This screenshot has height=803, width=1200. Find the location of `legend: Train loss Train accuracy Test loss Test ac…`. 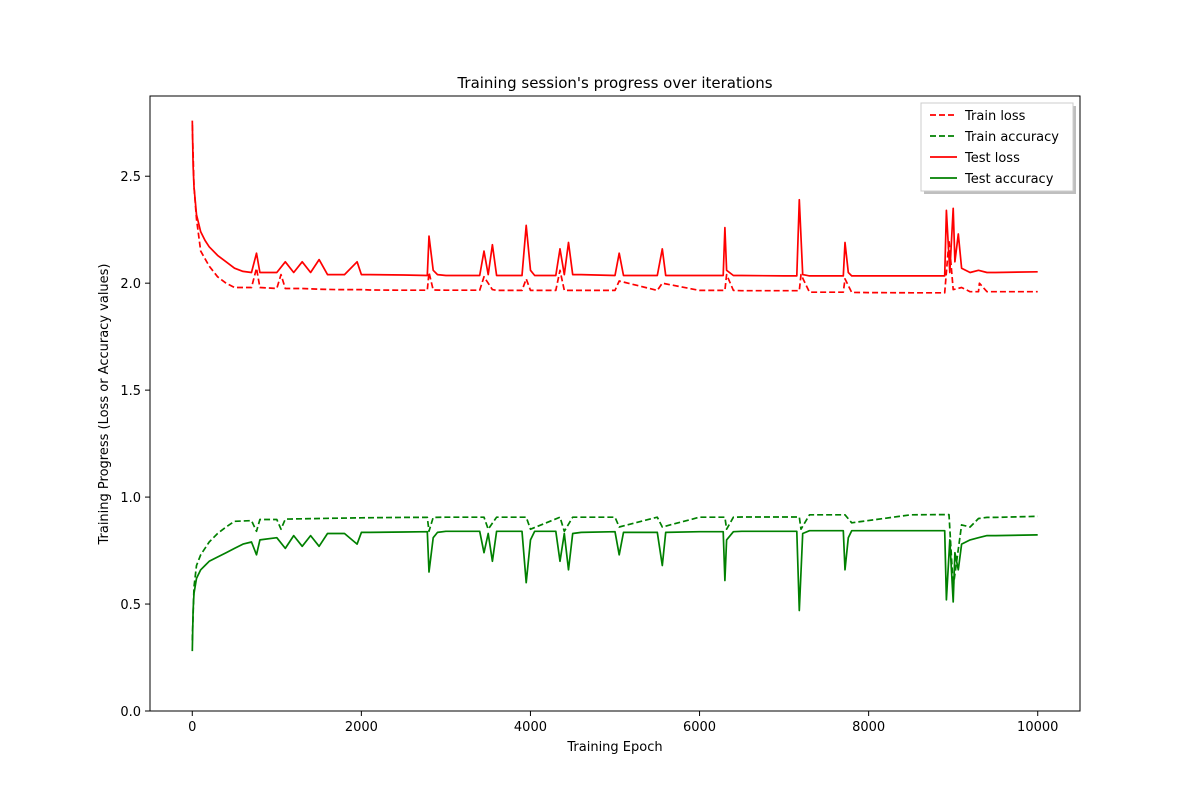

legend: Train loss Train accuracy Test loss Test ac… is located at coordinates (998, 148).